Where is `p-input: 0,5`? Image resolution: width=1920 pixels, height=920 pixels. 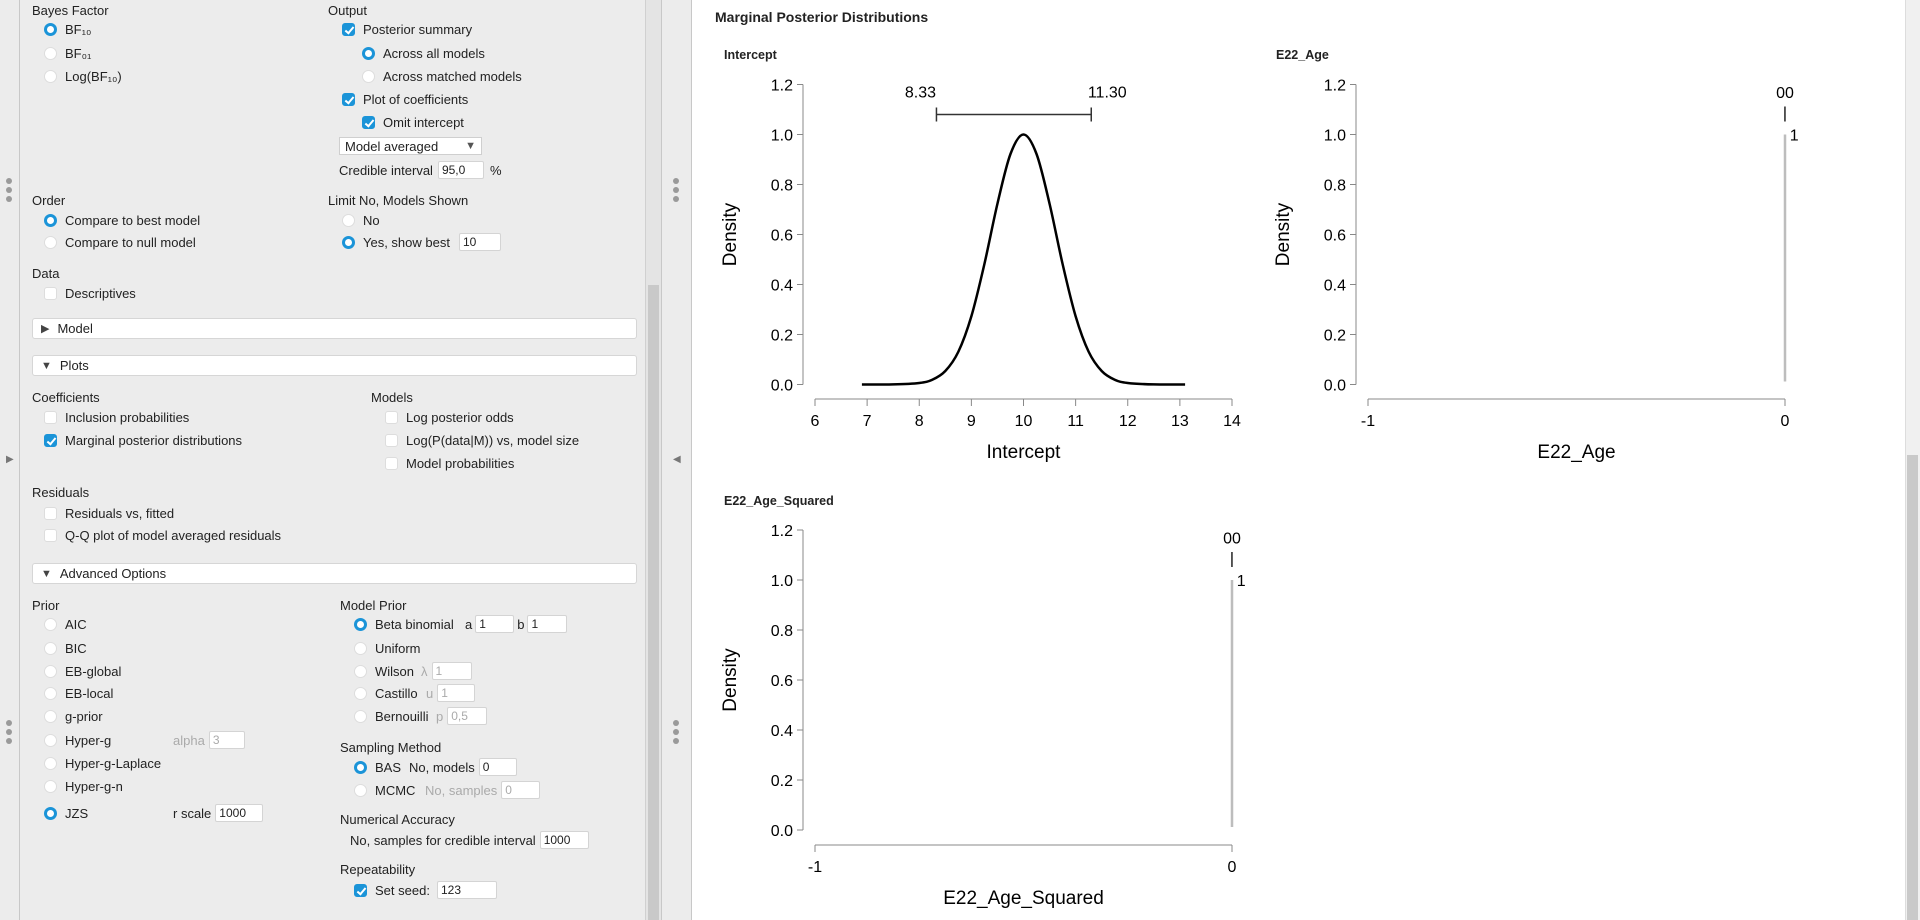 p-input: 0,5 is located at coordinates (467, 716).